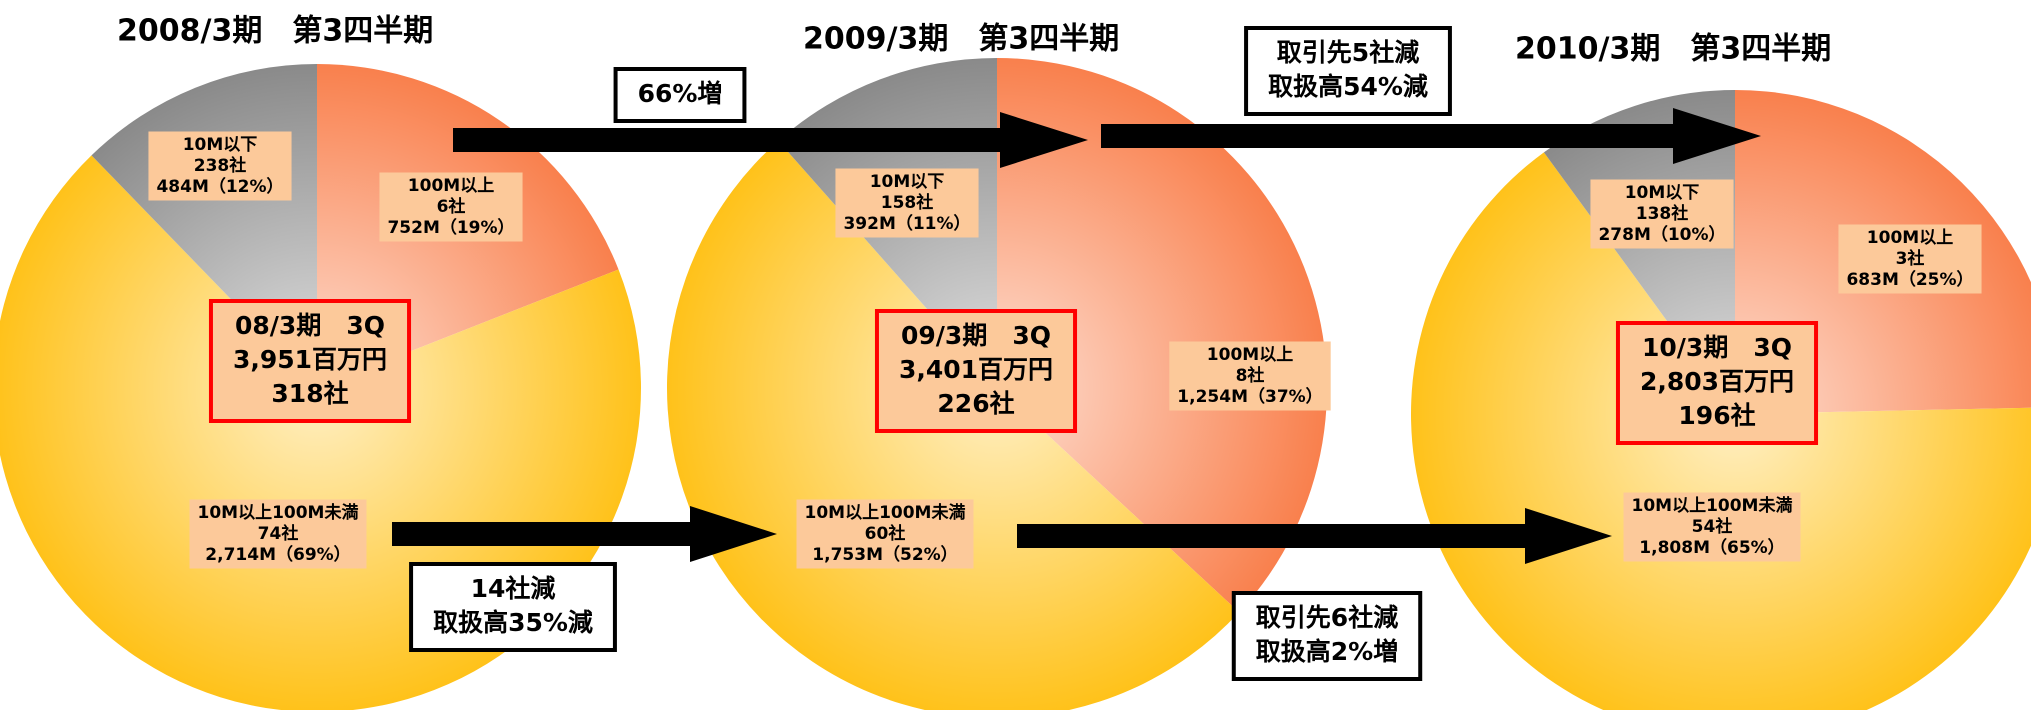 The image size is (2031, 710). What do you see at coordinates (1327, 651) in the screenshot?
I see `annotation-text: 取扱高2%増` at bounding box center [1327, 651].